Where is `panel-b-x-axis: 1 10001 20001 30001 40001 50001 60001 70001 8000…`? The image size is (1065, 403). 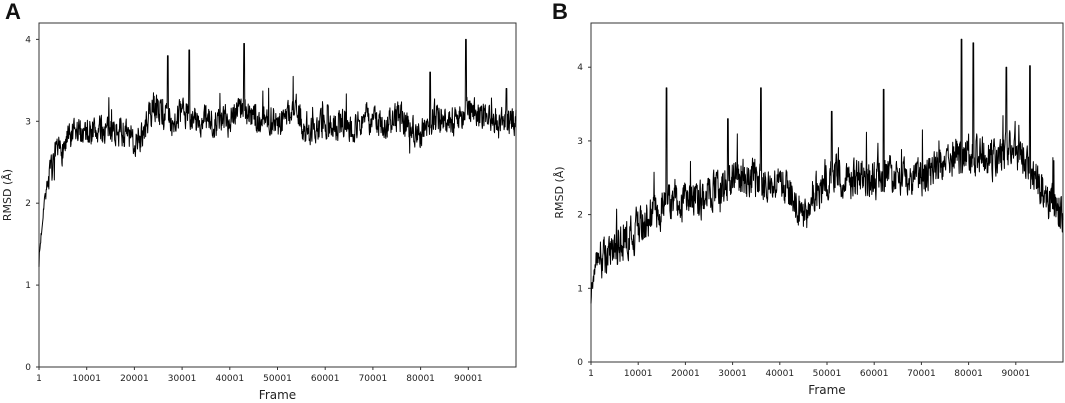 panel-b-x-axis: 1 10001 20001 30001 40001 50001 60001 70001 8000… is located at coordinates (809, 370).